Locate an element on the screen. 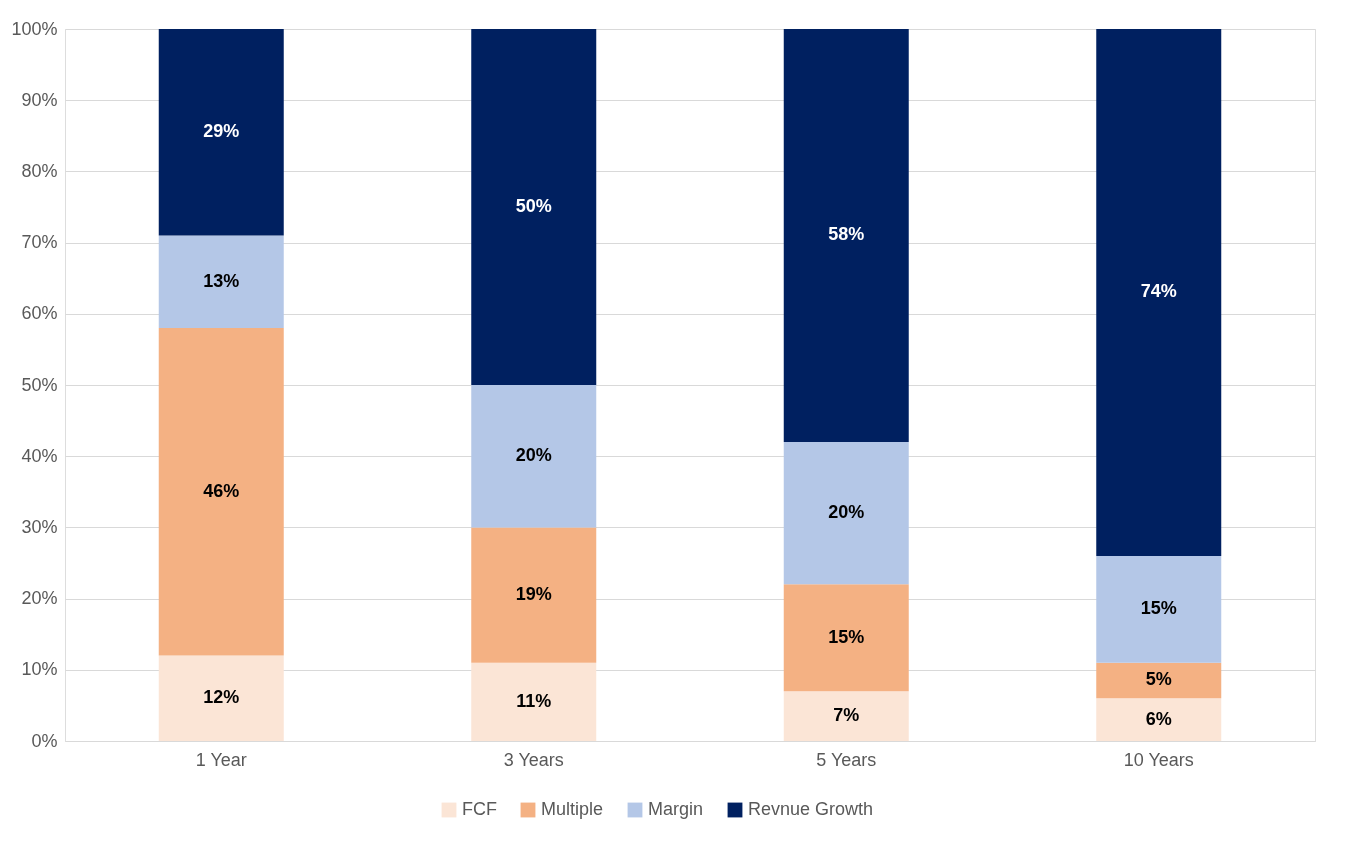 The width and height of the screenshot is (1360, 850). data-label: 7% is located at coordinates (846, 715).